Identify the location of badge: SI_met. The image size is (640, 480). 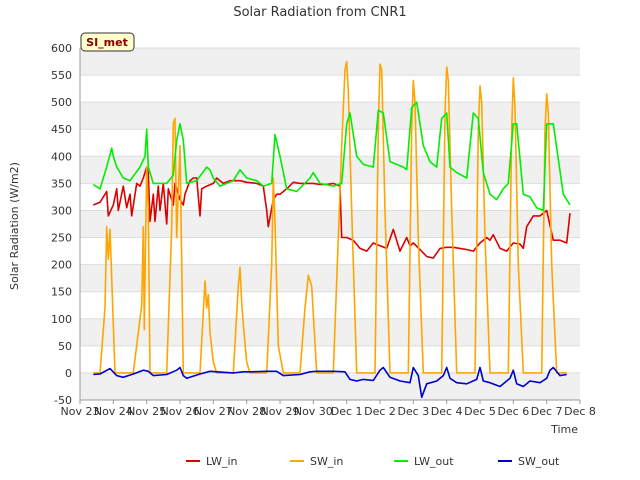
(107, 42).